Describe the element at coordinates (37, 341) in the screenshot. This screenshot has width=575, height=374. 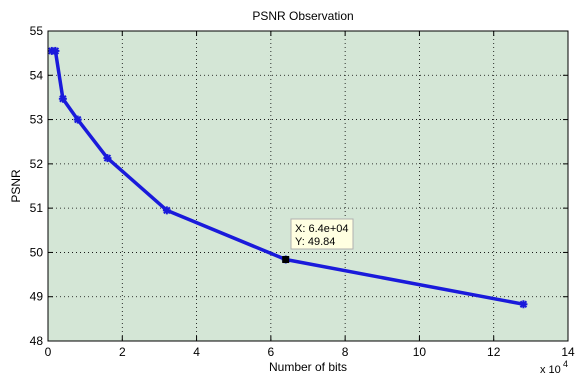
I see `y-tick-label: 48` at that location.